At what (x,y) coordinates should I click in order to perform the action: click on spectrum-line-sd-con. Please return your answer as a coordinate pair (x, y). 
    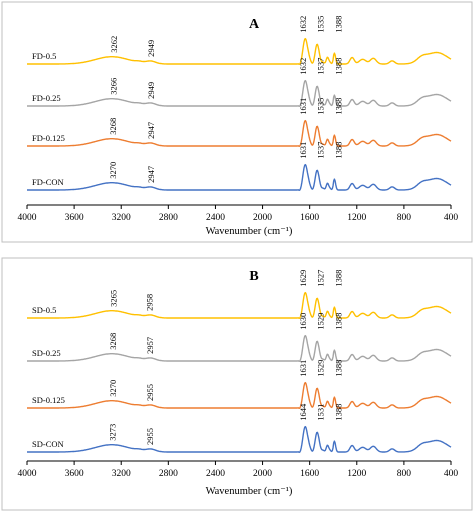
    Looking at the image, I should click on (239, 439).